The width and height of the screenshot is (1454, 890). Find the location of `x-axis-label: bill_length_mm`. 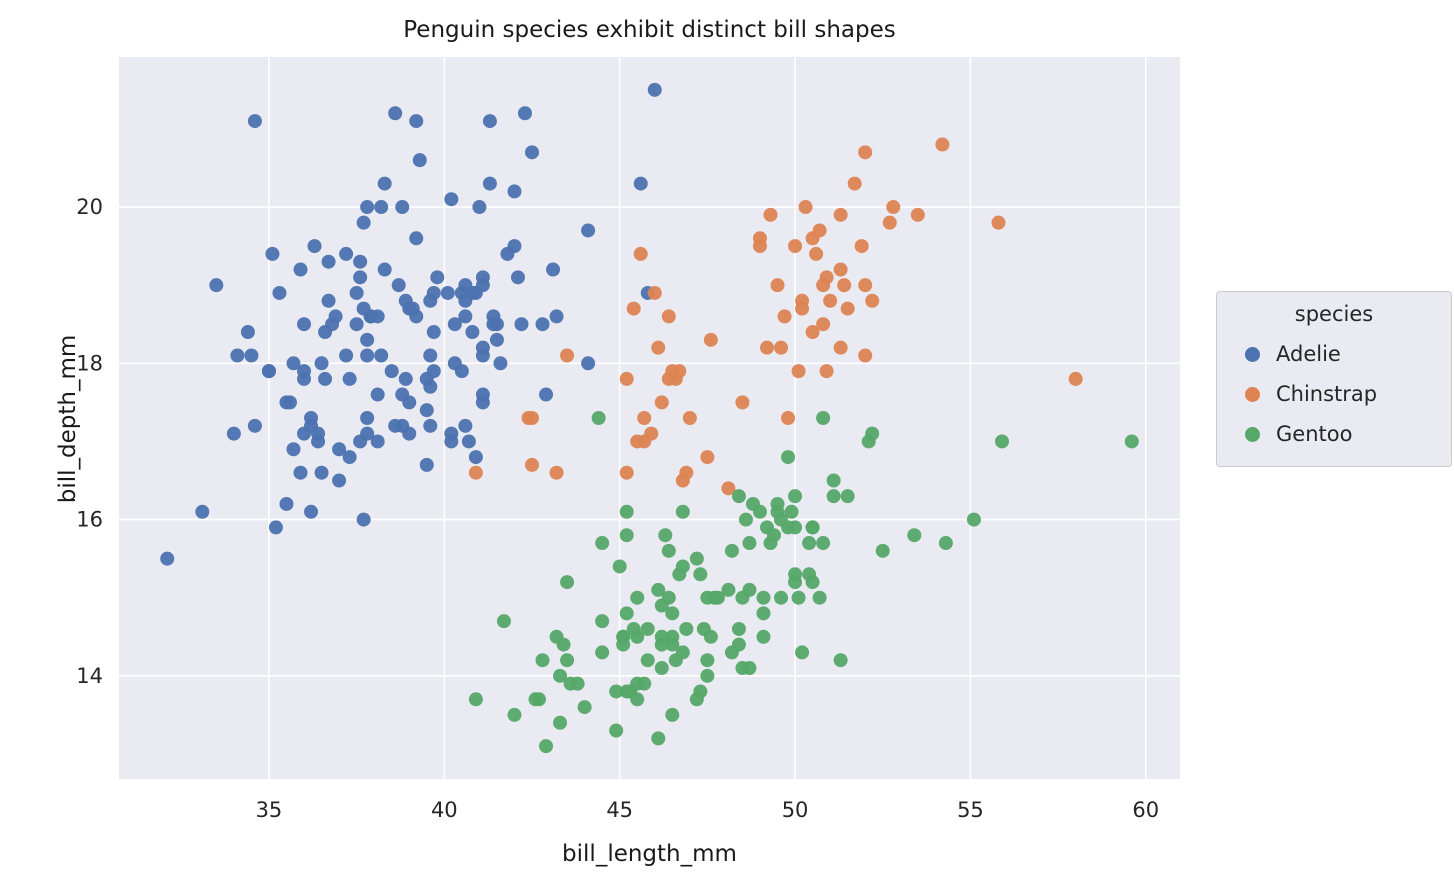

x-axis-label: bill_length_mm is located at coordinates (649, 854).